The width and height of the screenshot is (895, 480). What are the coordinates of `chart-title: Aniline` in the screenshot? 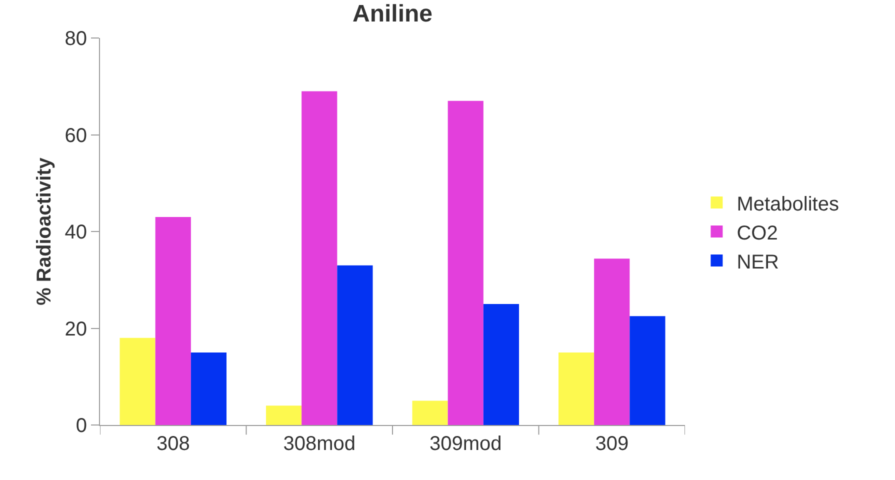 It's located at (392, 14).